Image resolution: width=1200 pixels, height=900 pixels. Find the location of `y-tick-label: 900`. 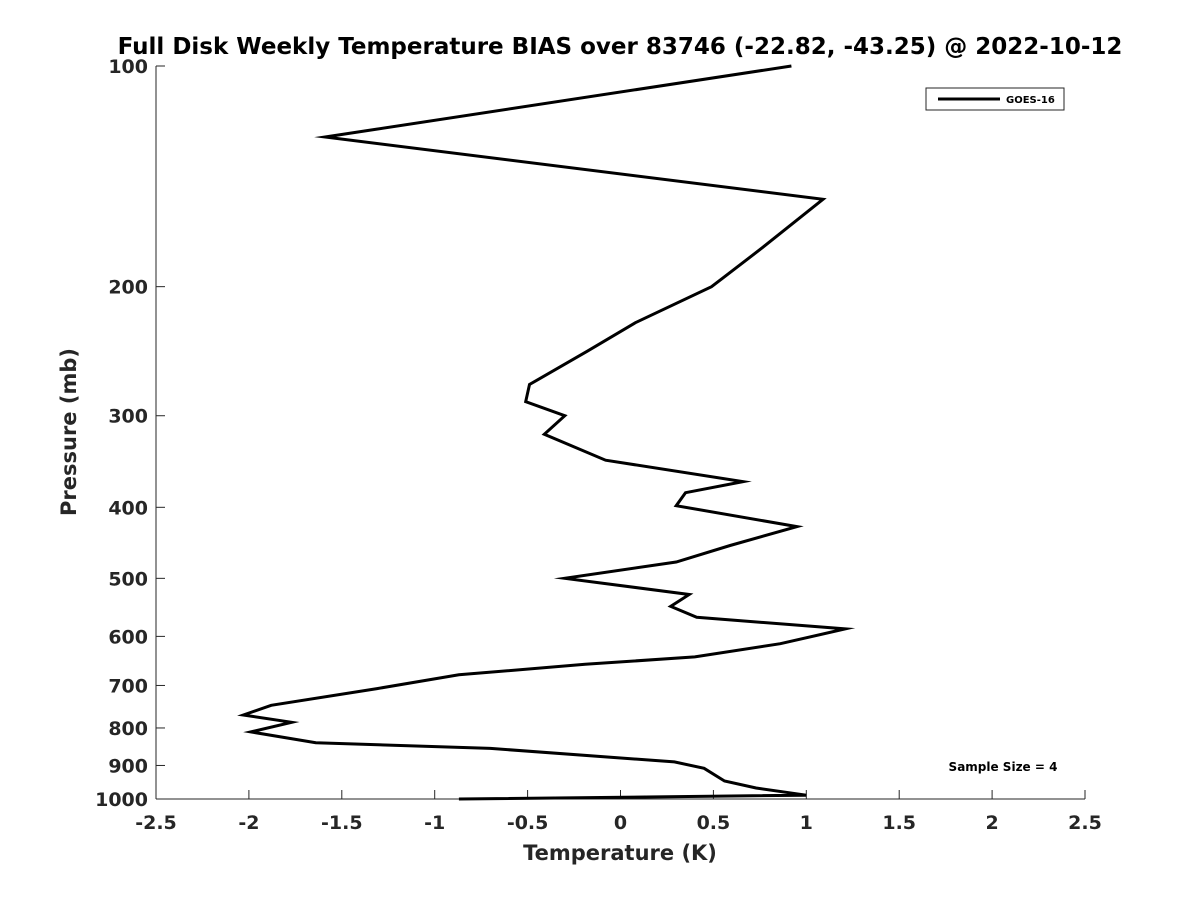

y-tick-label: 900 is located at coordinates (128, 766).